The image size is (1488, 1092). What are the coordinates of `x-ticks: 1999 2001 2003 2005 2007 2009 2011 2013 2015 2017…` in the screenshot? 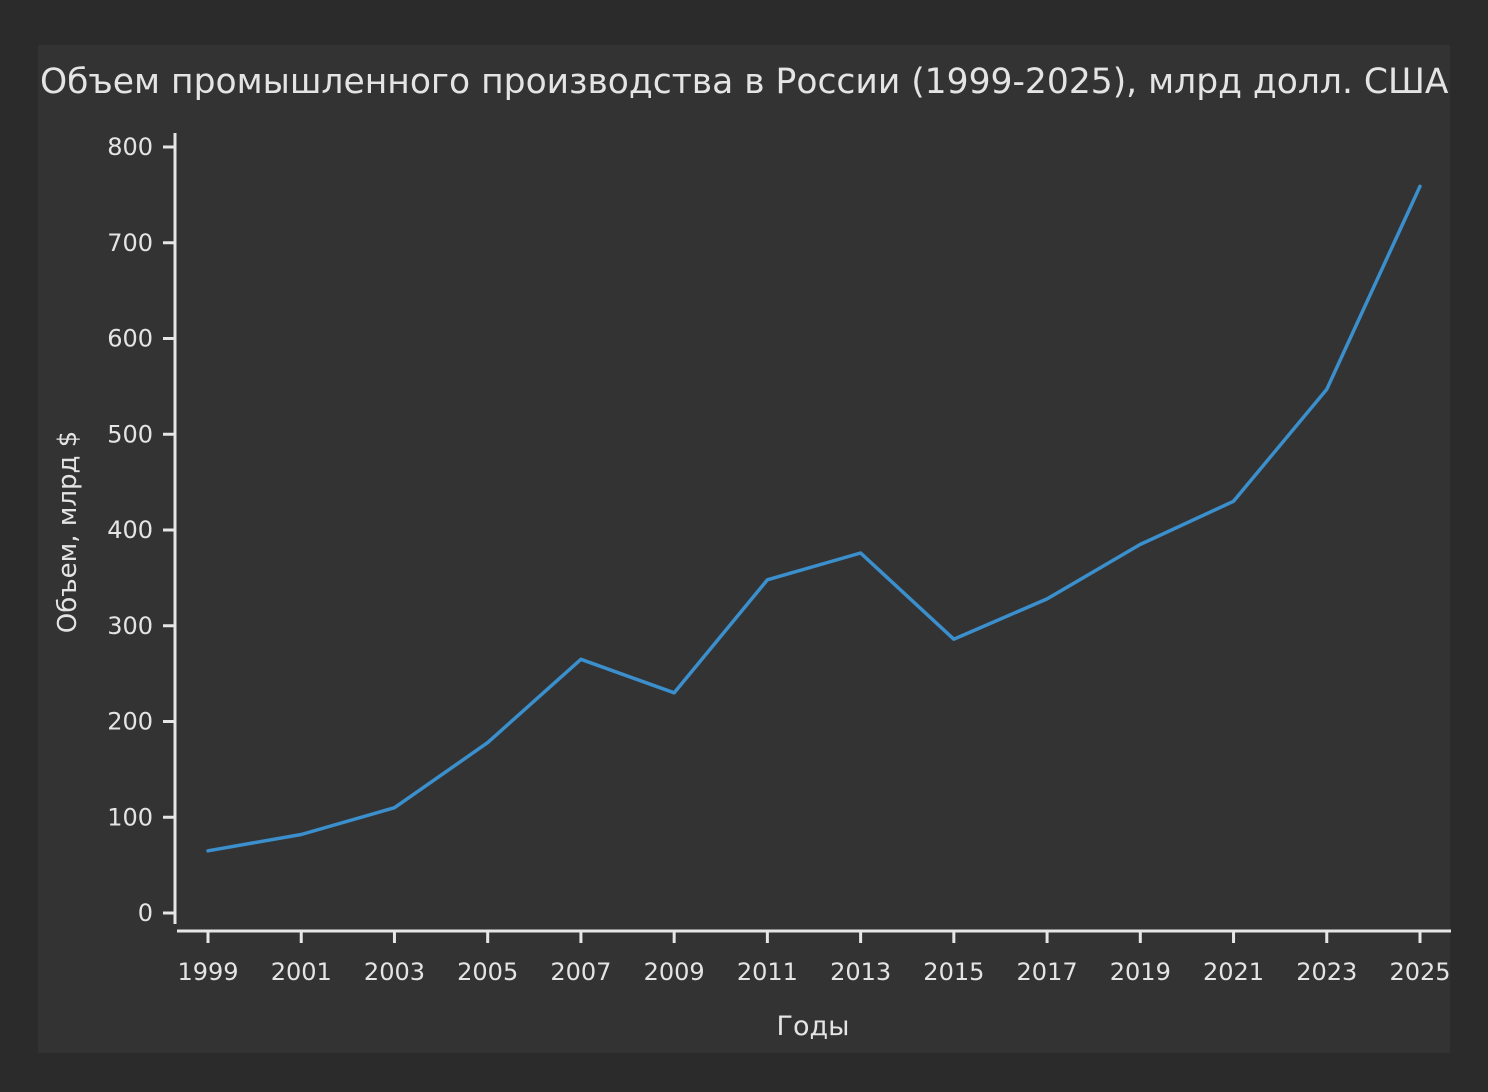 It's located at (814, 958).